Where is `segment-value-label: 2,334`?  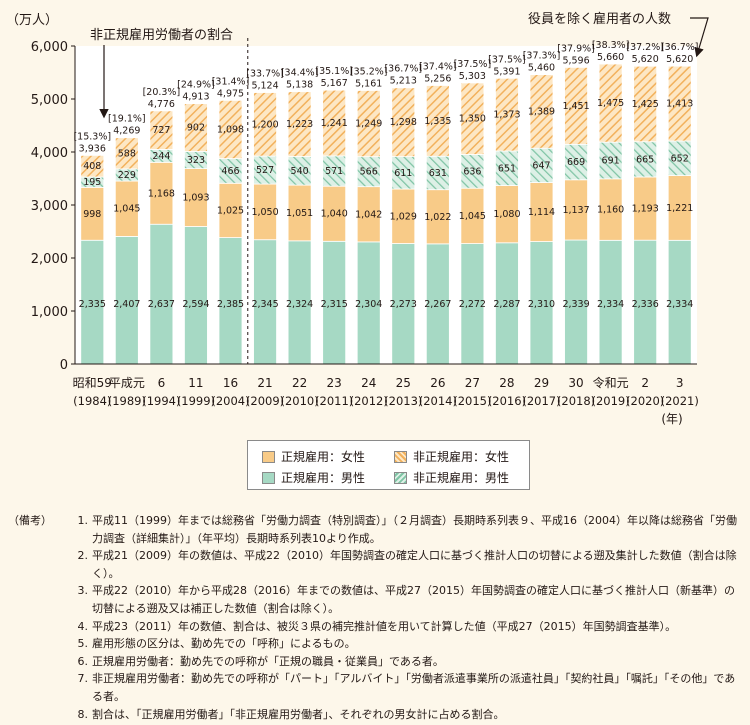 segment-value-label: 2,334 is located at coordinates (679, 304).